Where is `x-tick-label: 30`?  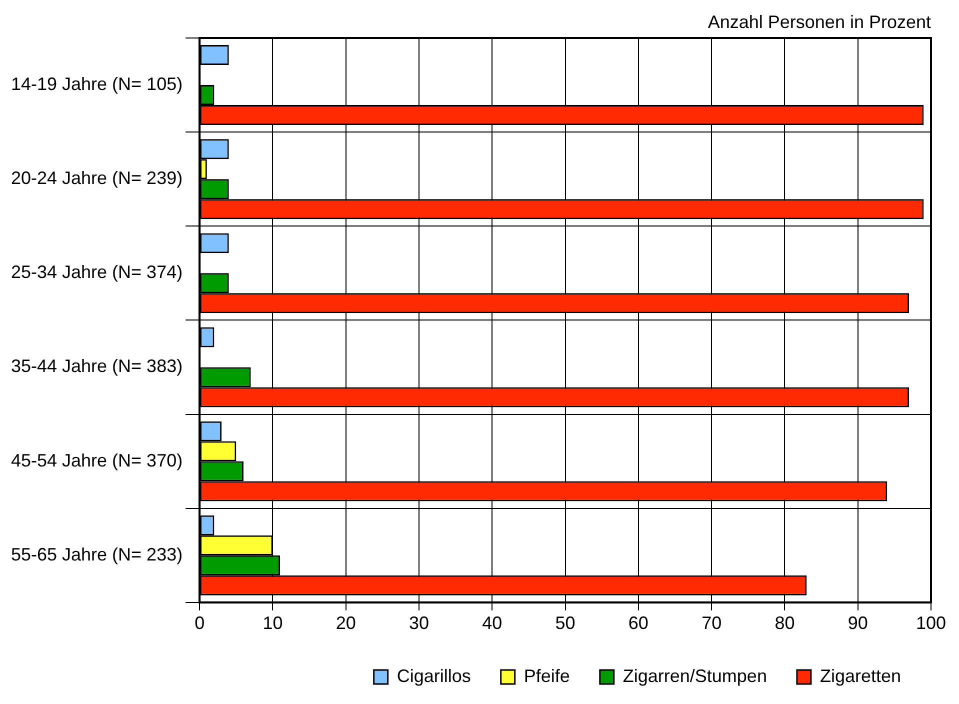 x-tick-label: 30 is located at coordinates (419, 623).